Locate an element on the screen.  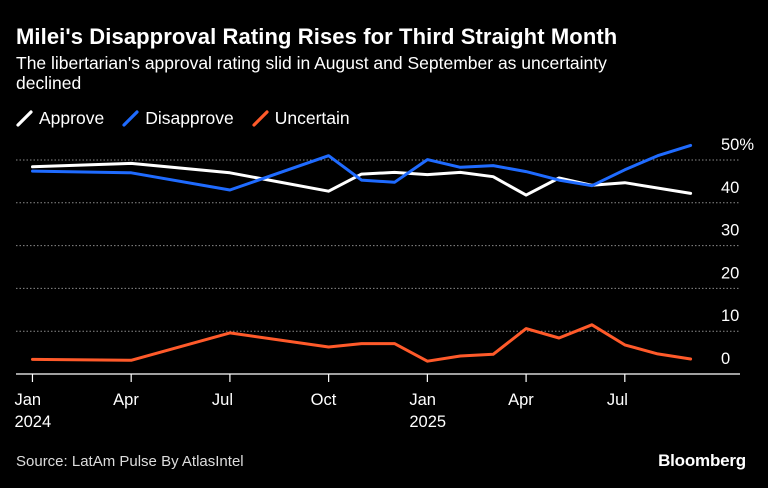
legend-swatch-uncertain is located at coordinates (260, 118).